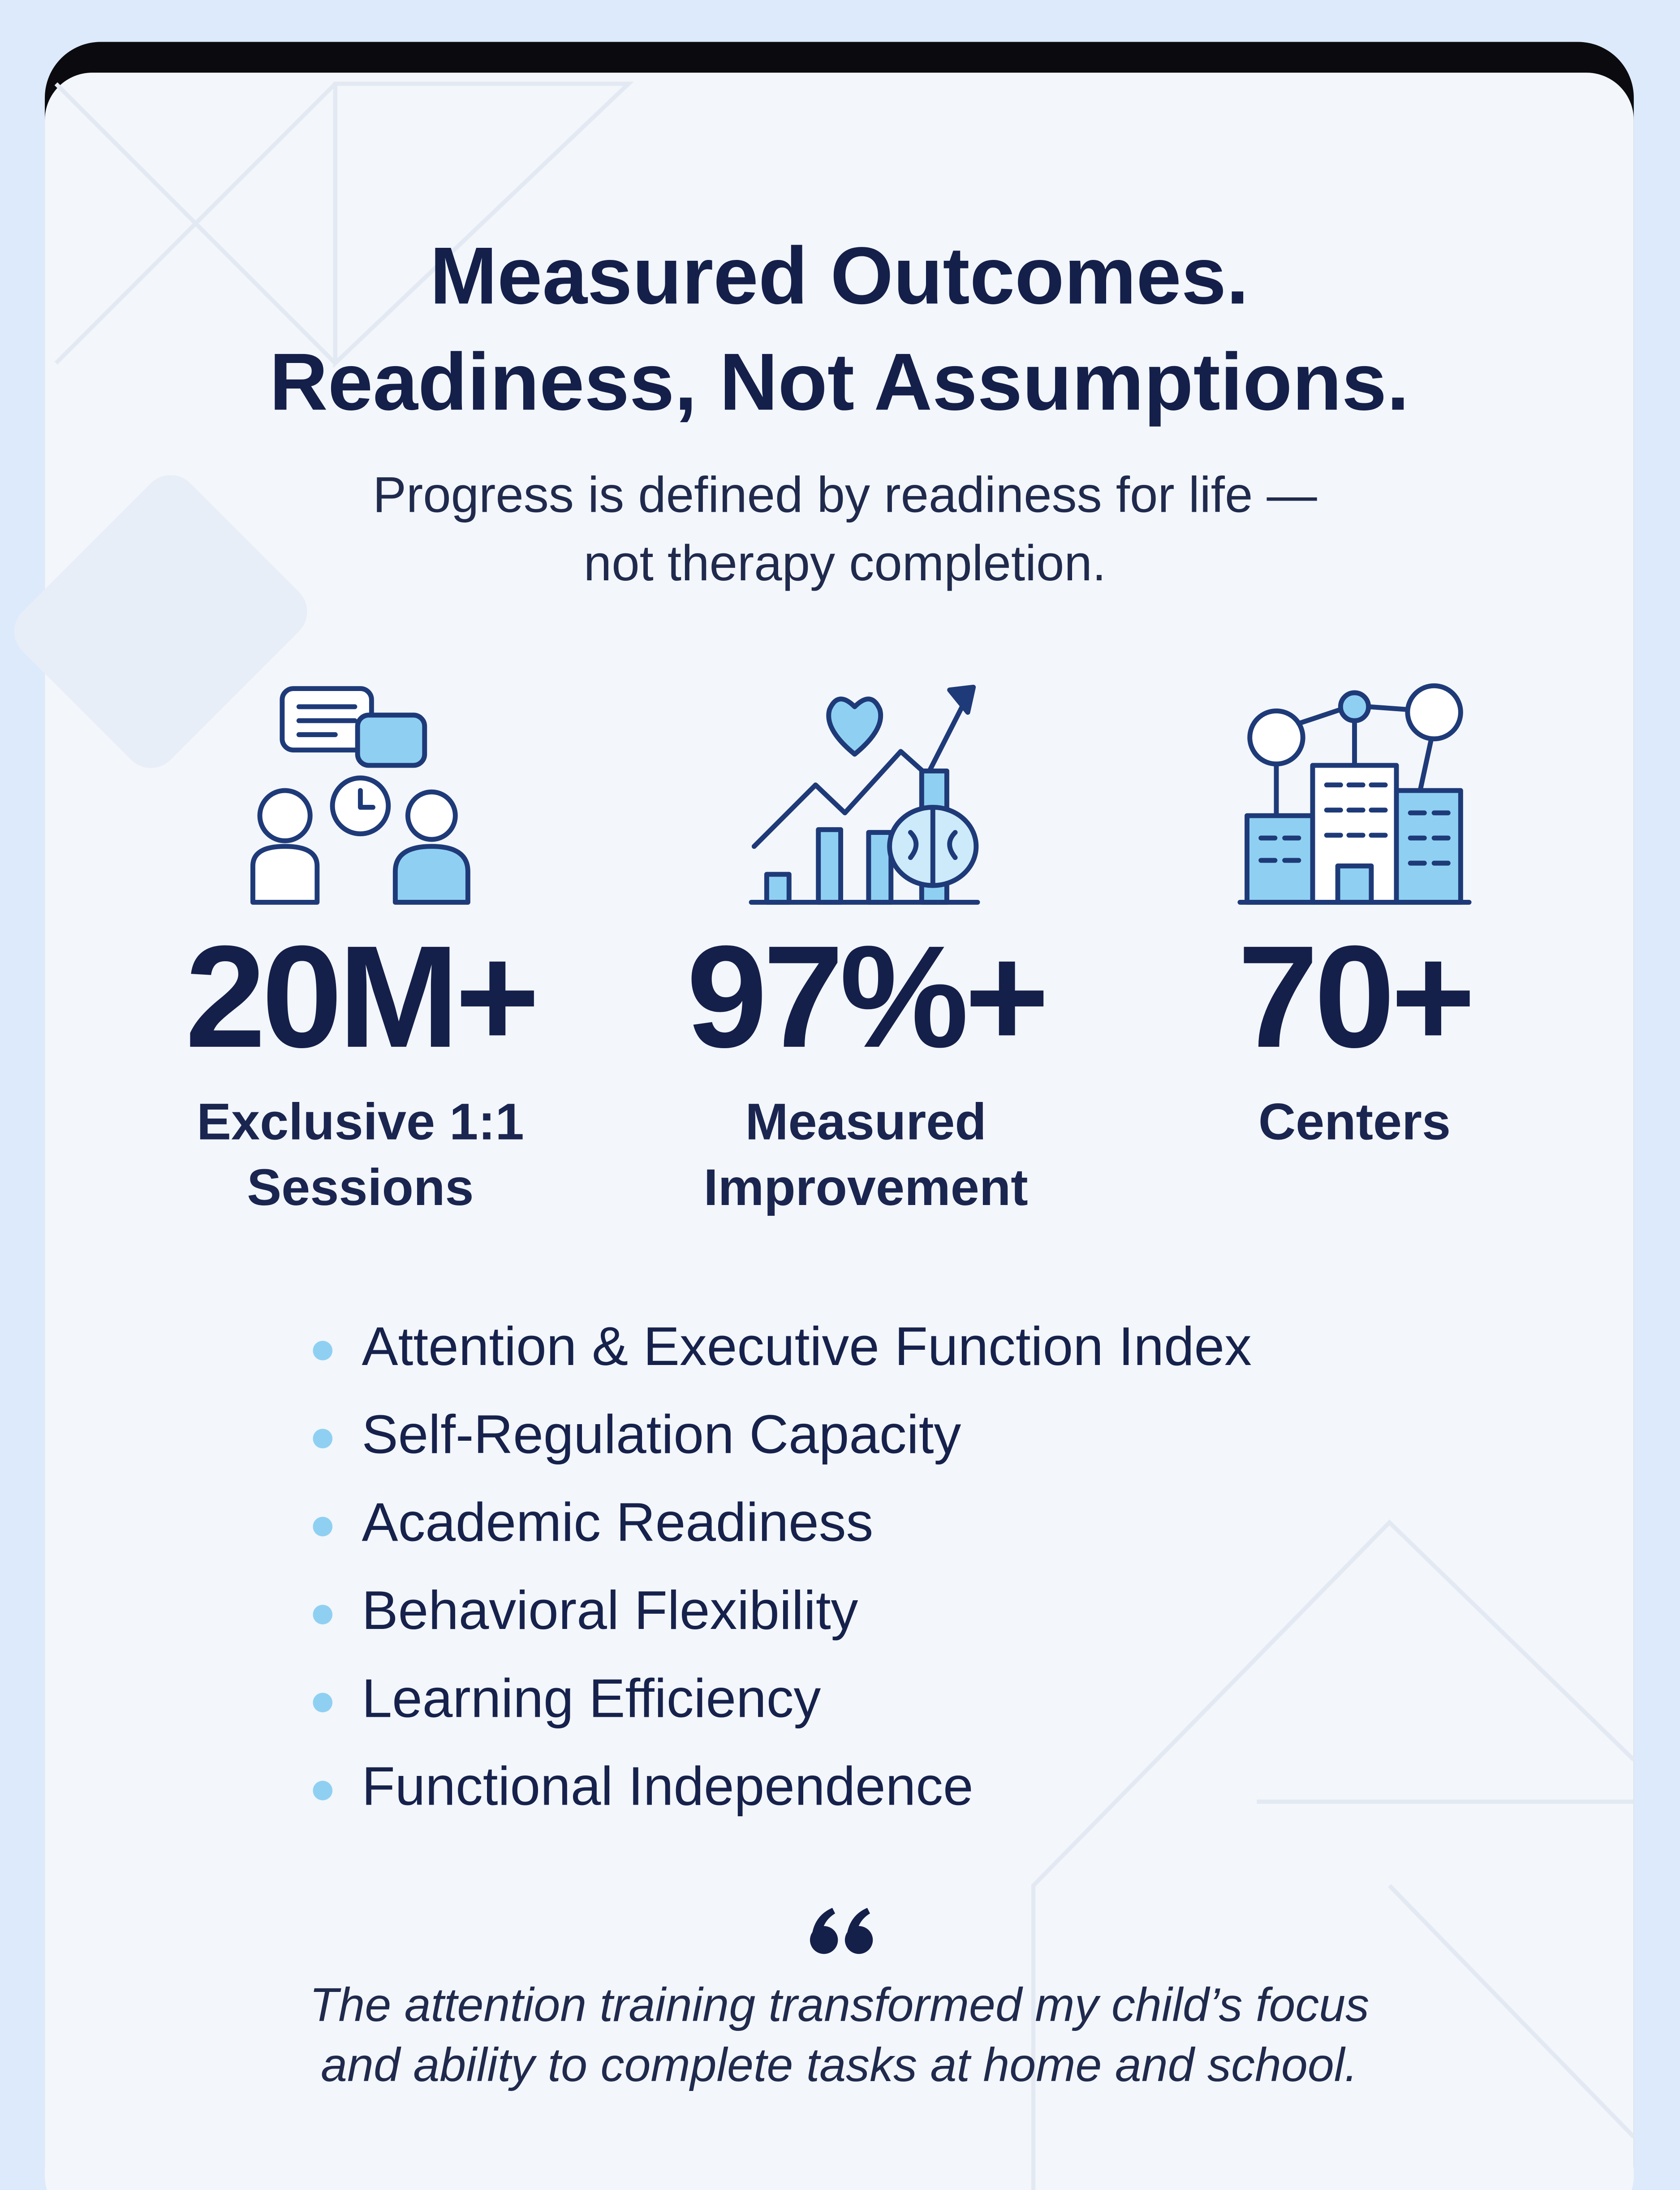 The width and height of the screenshot is (1680, 2190). Describe the element at coordinates (360, 1122) in the screenshot. I see `stat-label: Exclusive 1:1` at that location.